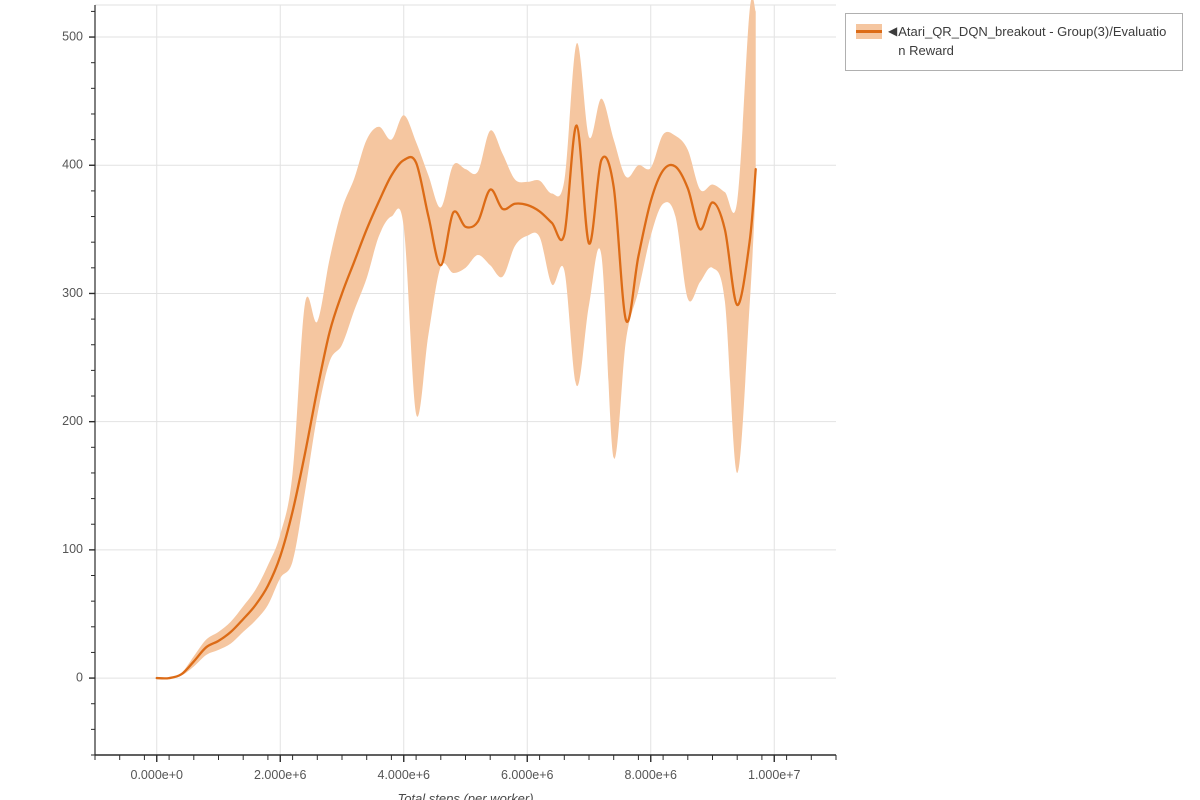 This screenshot has height=800, width=1200. Describe the element at coordinates (72, 36) in the screenshot. I see `y-tick-label: 500` at that location.